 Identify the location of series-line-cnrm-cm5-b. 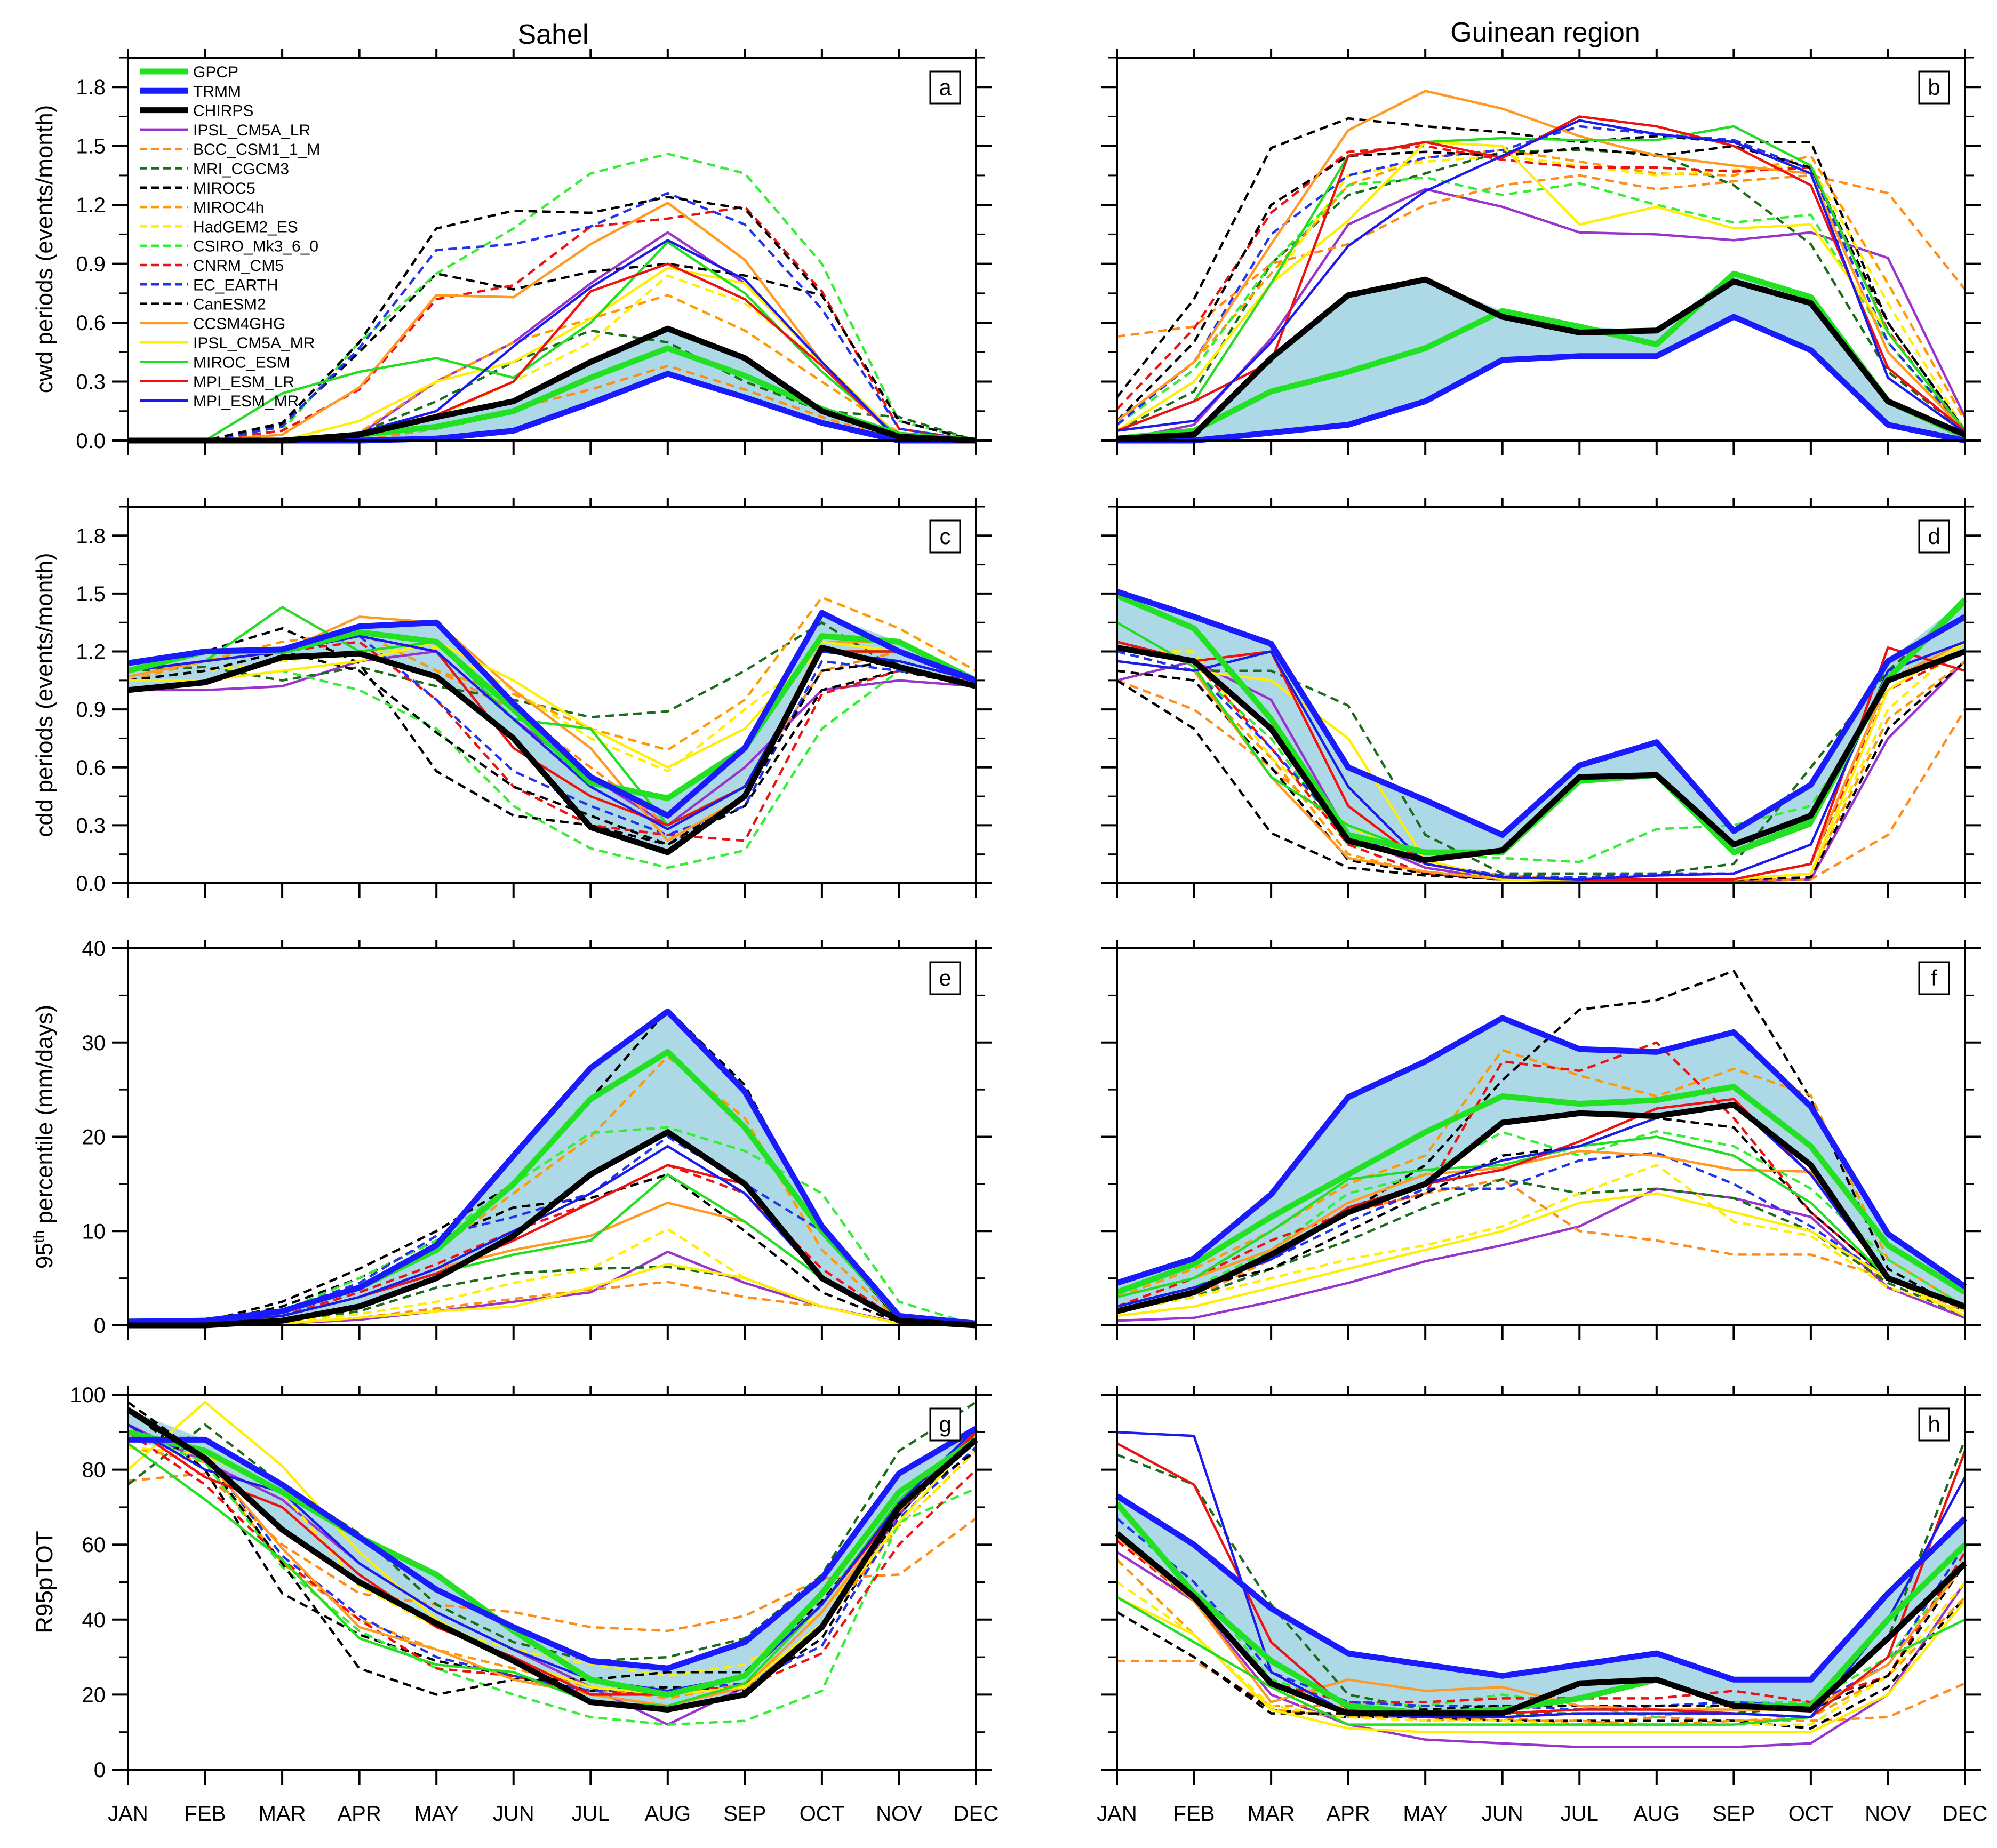
(1541, 289).